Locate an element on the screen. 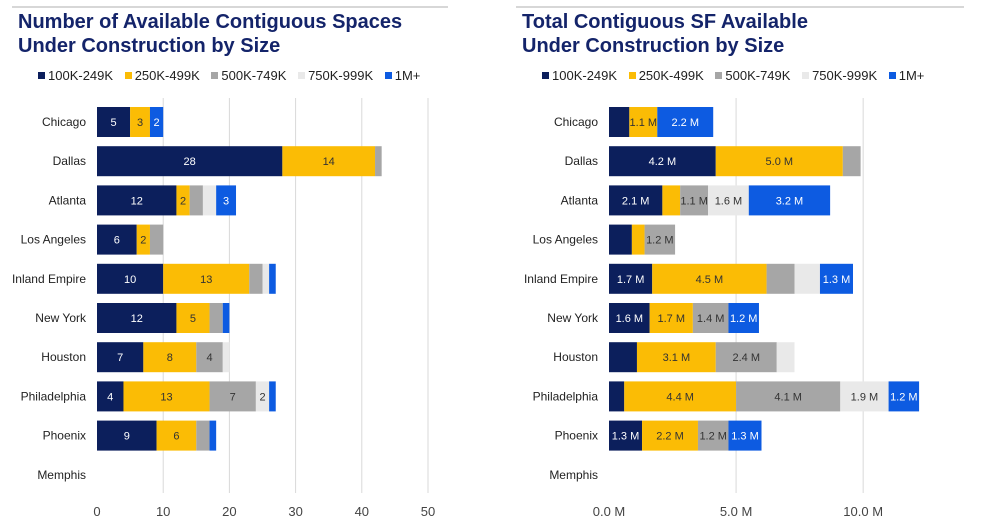 This screenshot has height=528, width=1000. bar-houston-750k-999k is located at coordinates (785, 357).